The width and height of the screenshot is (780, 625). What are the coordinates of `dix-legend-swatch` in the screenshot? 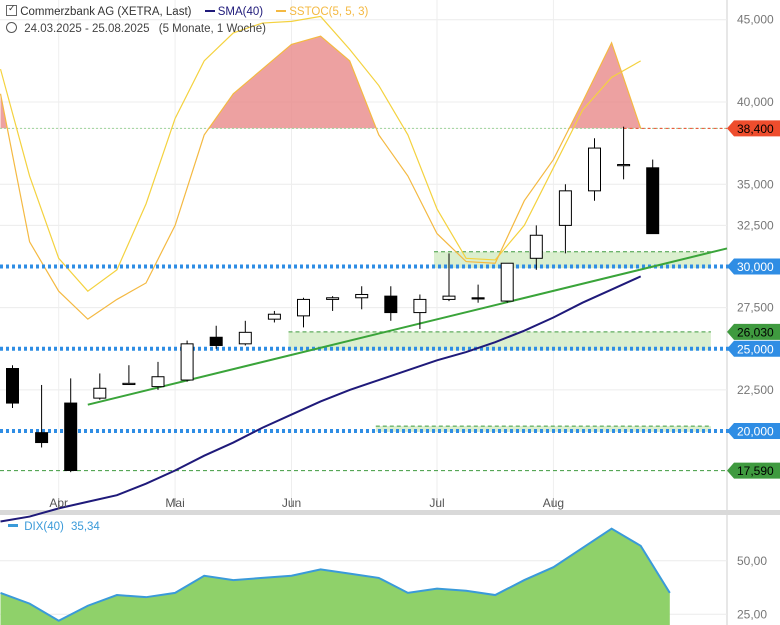 It's located at (13, 525).